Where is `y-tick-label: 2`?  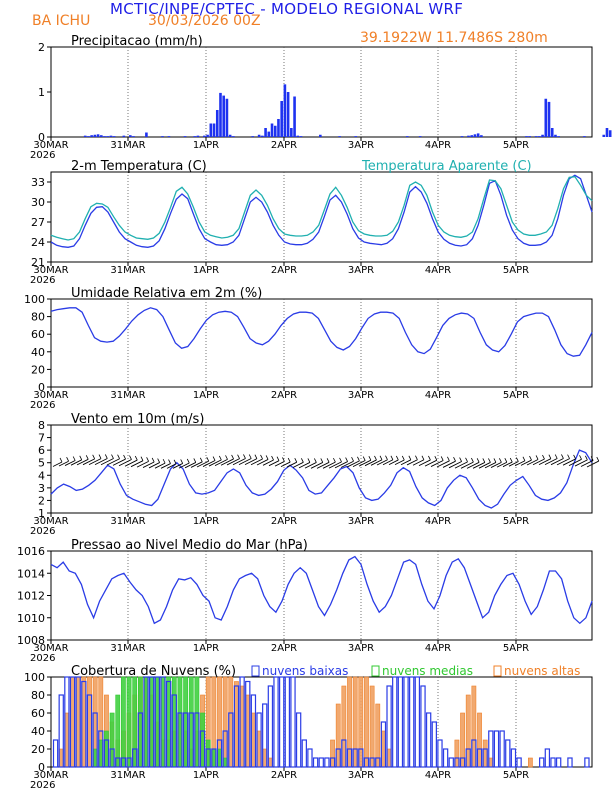
y-tick-label: 2 is located at coordinates (41, 47).